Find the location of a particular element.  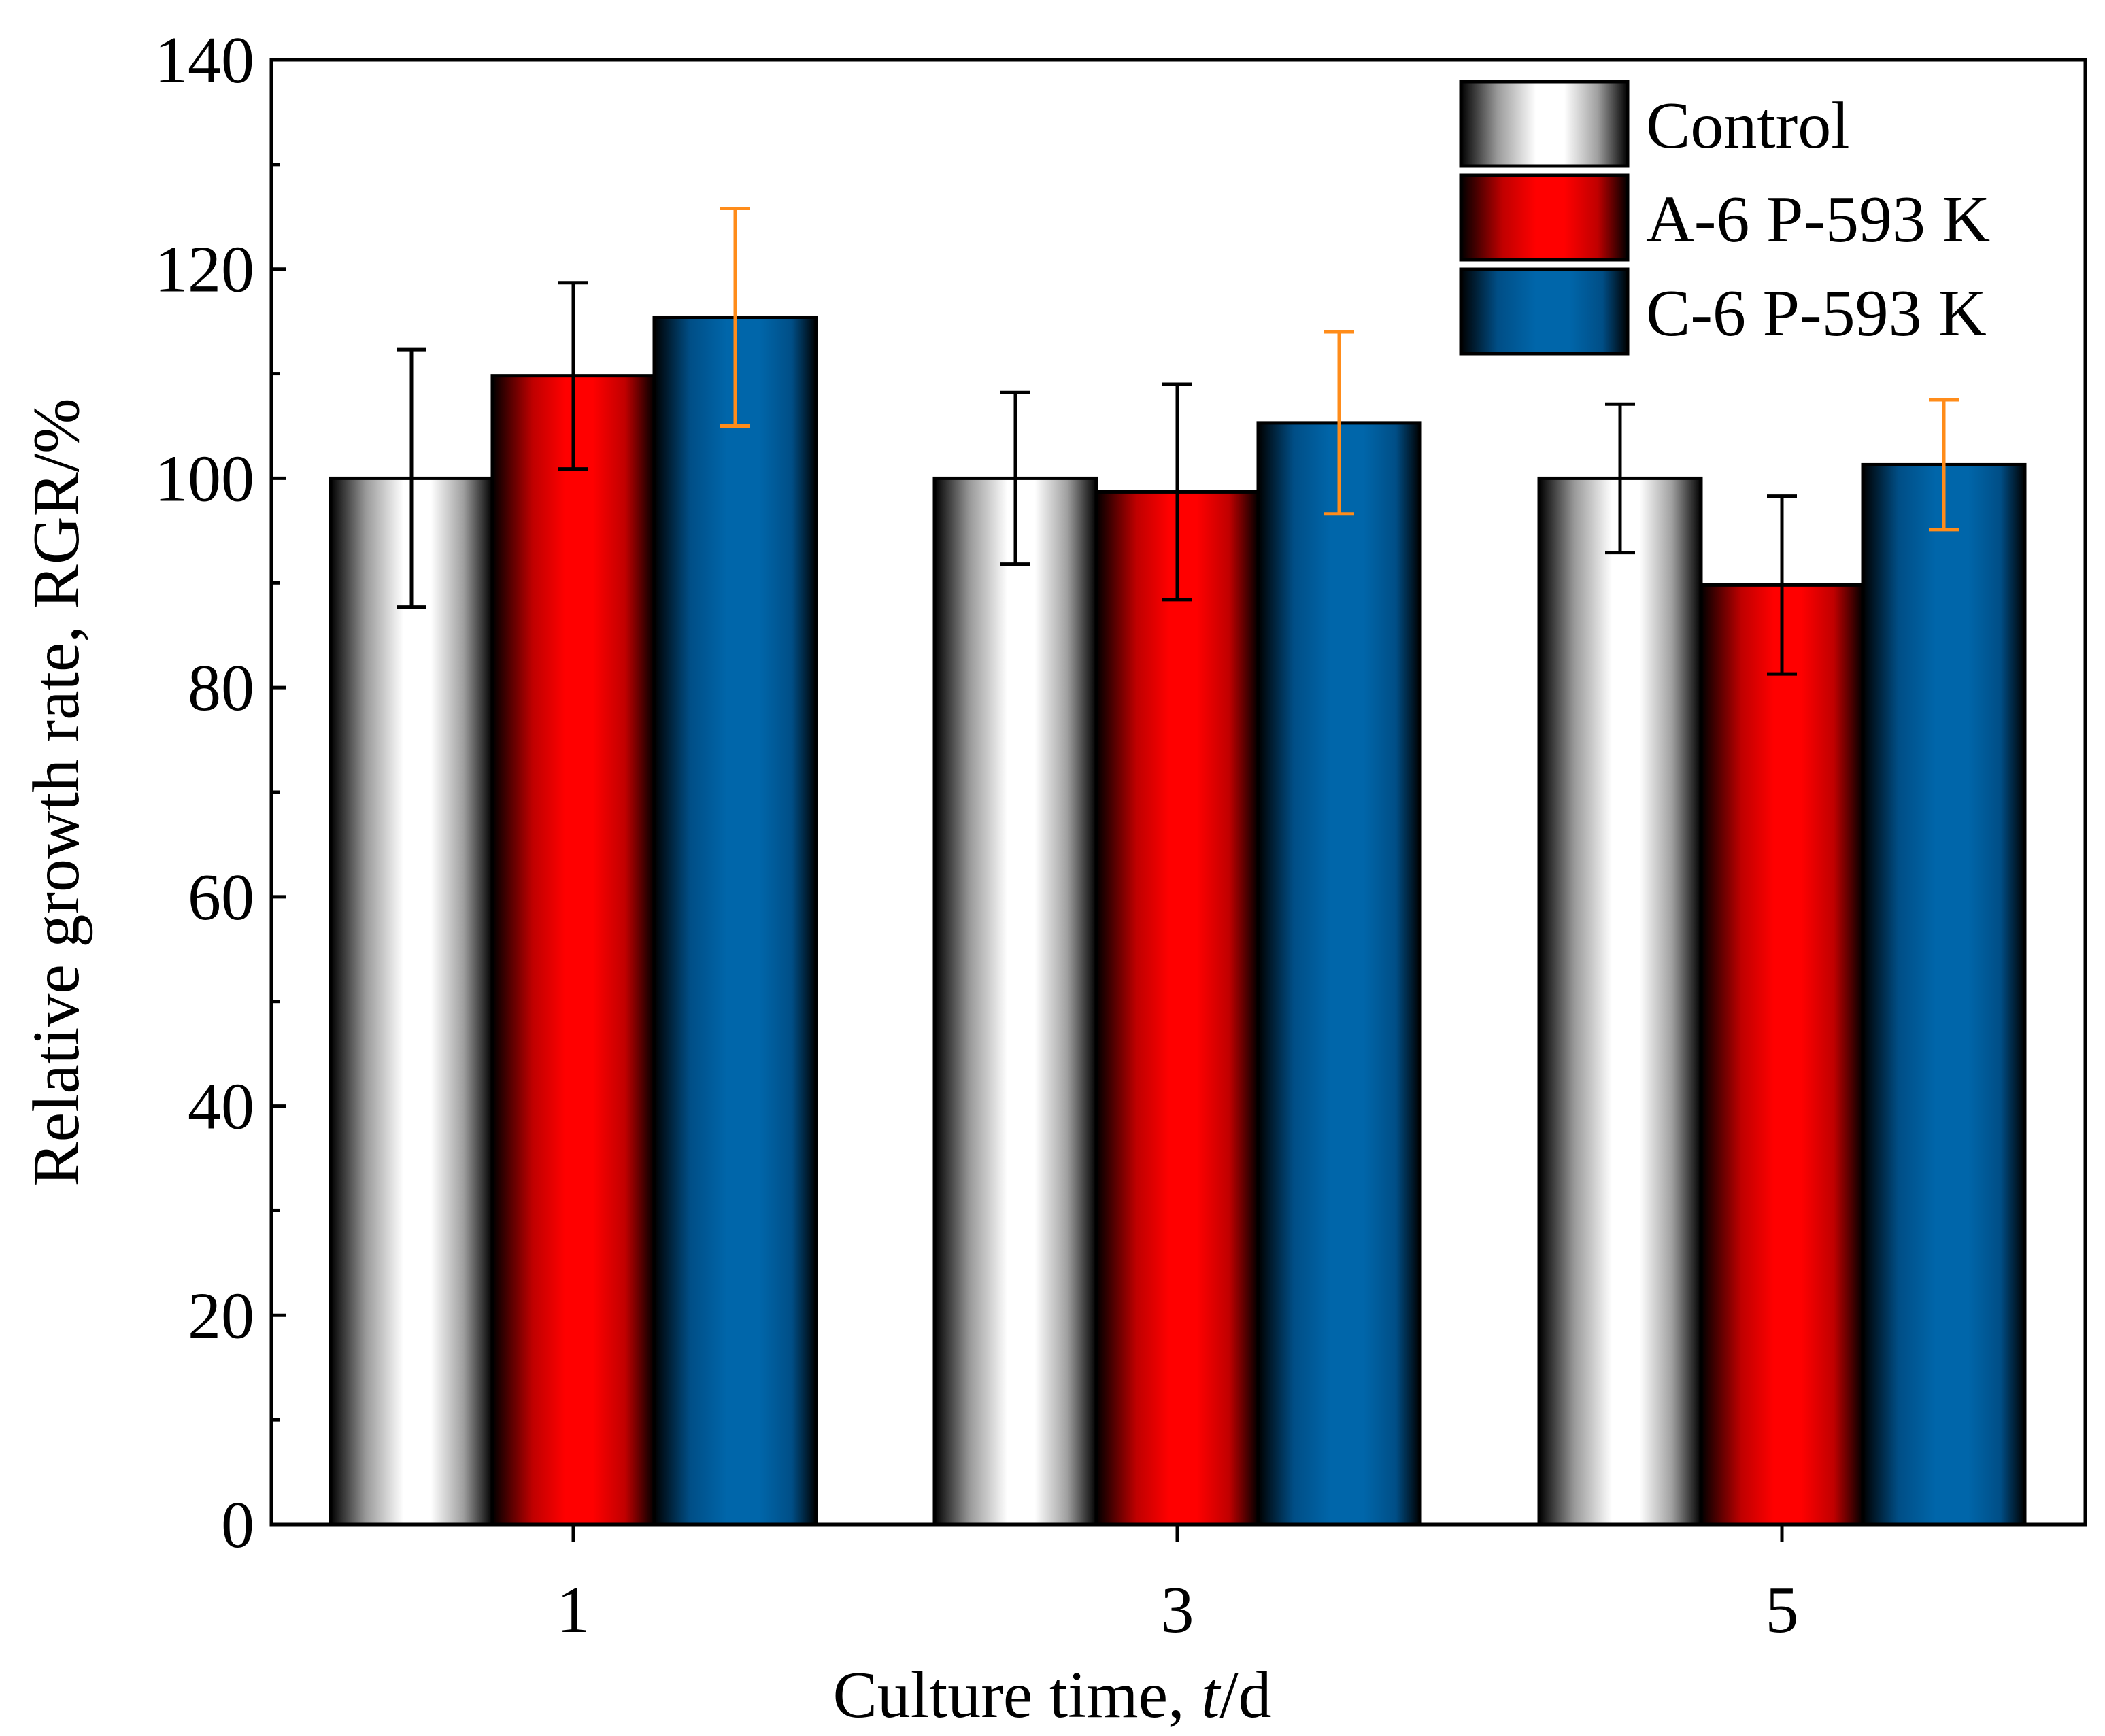

y-tick-label-80: 80 is located at coordinates (221, 688).